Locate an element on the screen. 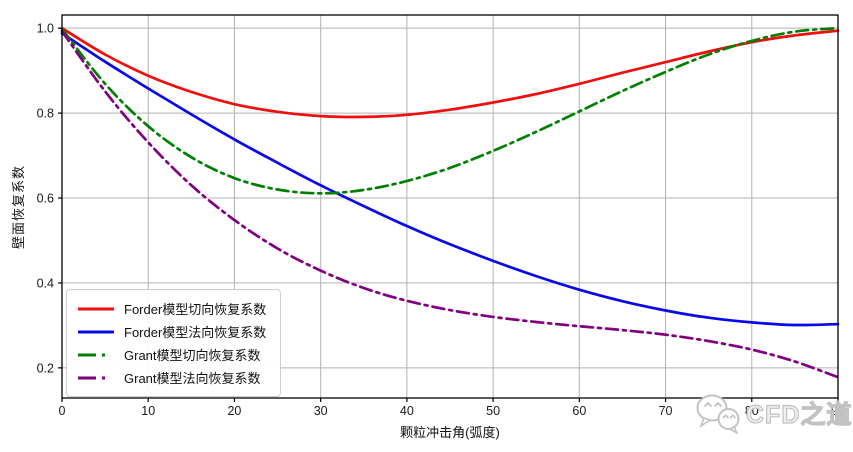 The height and width of the screenshot is (452, 853). y-tick-label: 0.8 is located at coordinates (45, 114).